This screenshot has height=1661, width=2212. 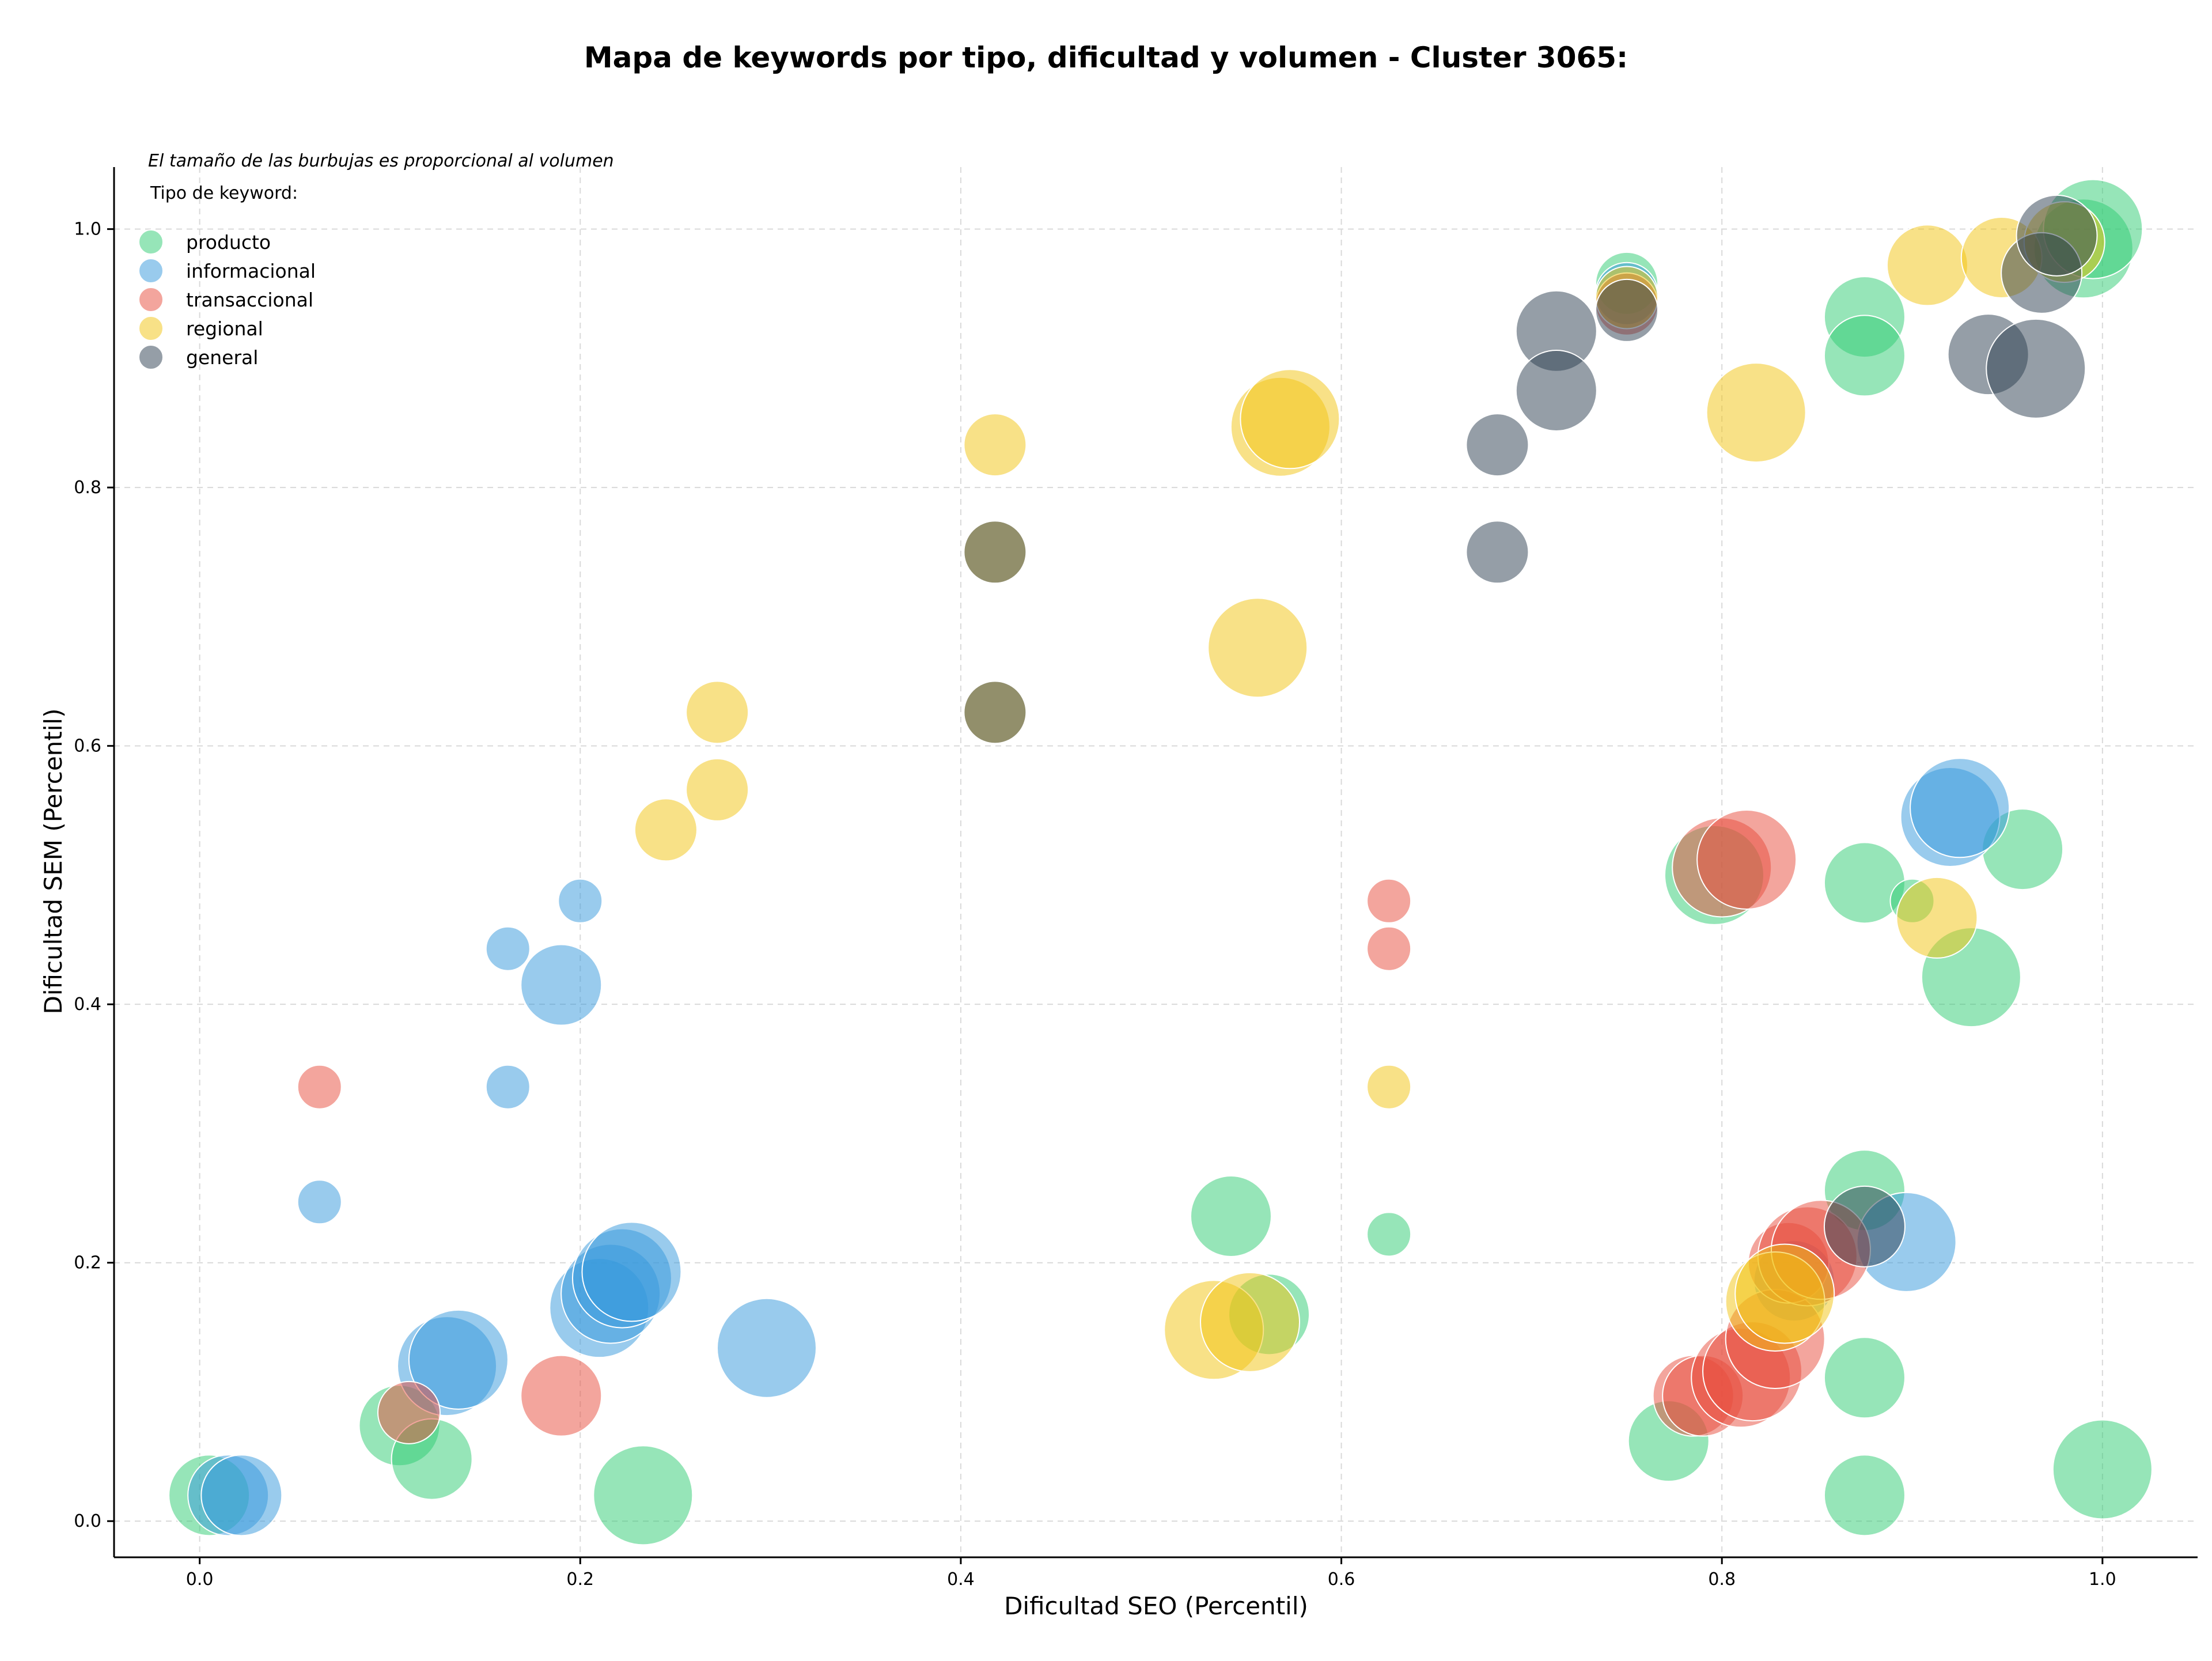 I want to click on legend-label-regional: regional, so click(x=224, y=328).